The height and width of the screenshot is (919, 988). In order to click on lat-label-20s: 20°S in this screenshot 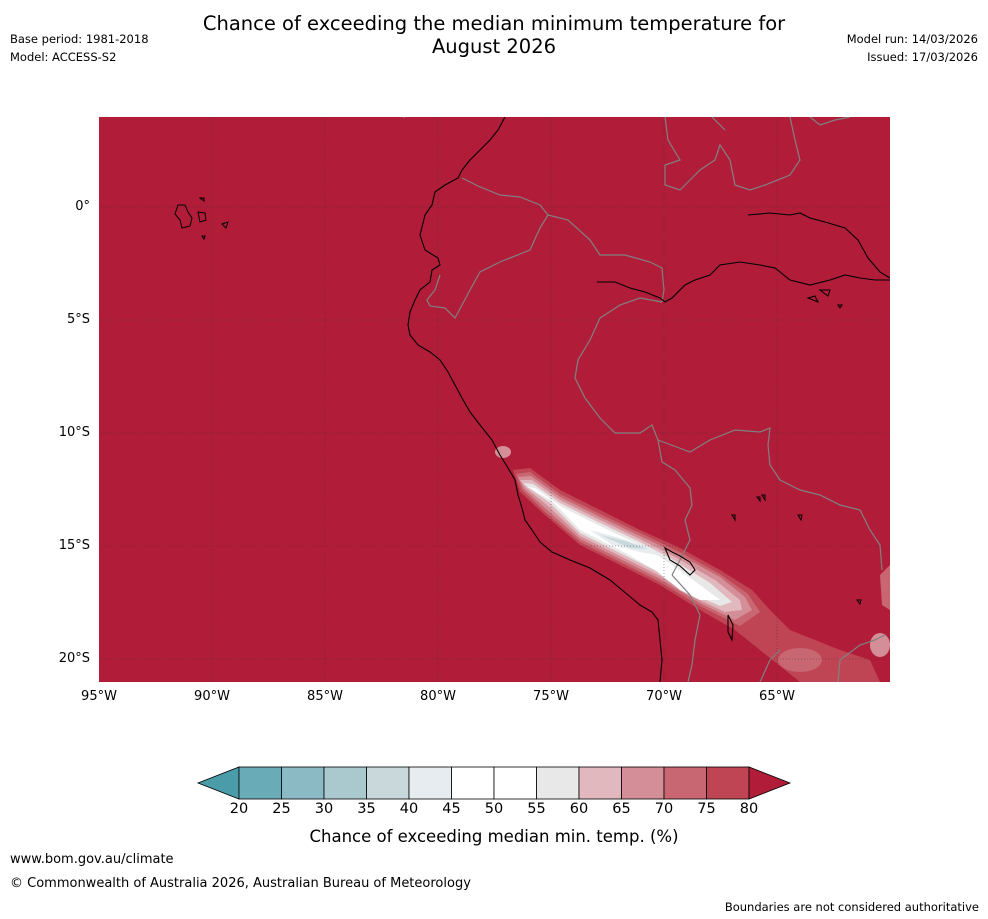, I will do `click(74, 658)`.